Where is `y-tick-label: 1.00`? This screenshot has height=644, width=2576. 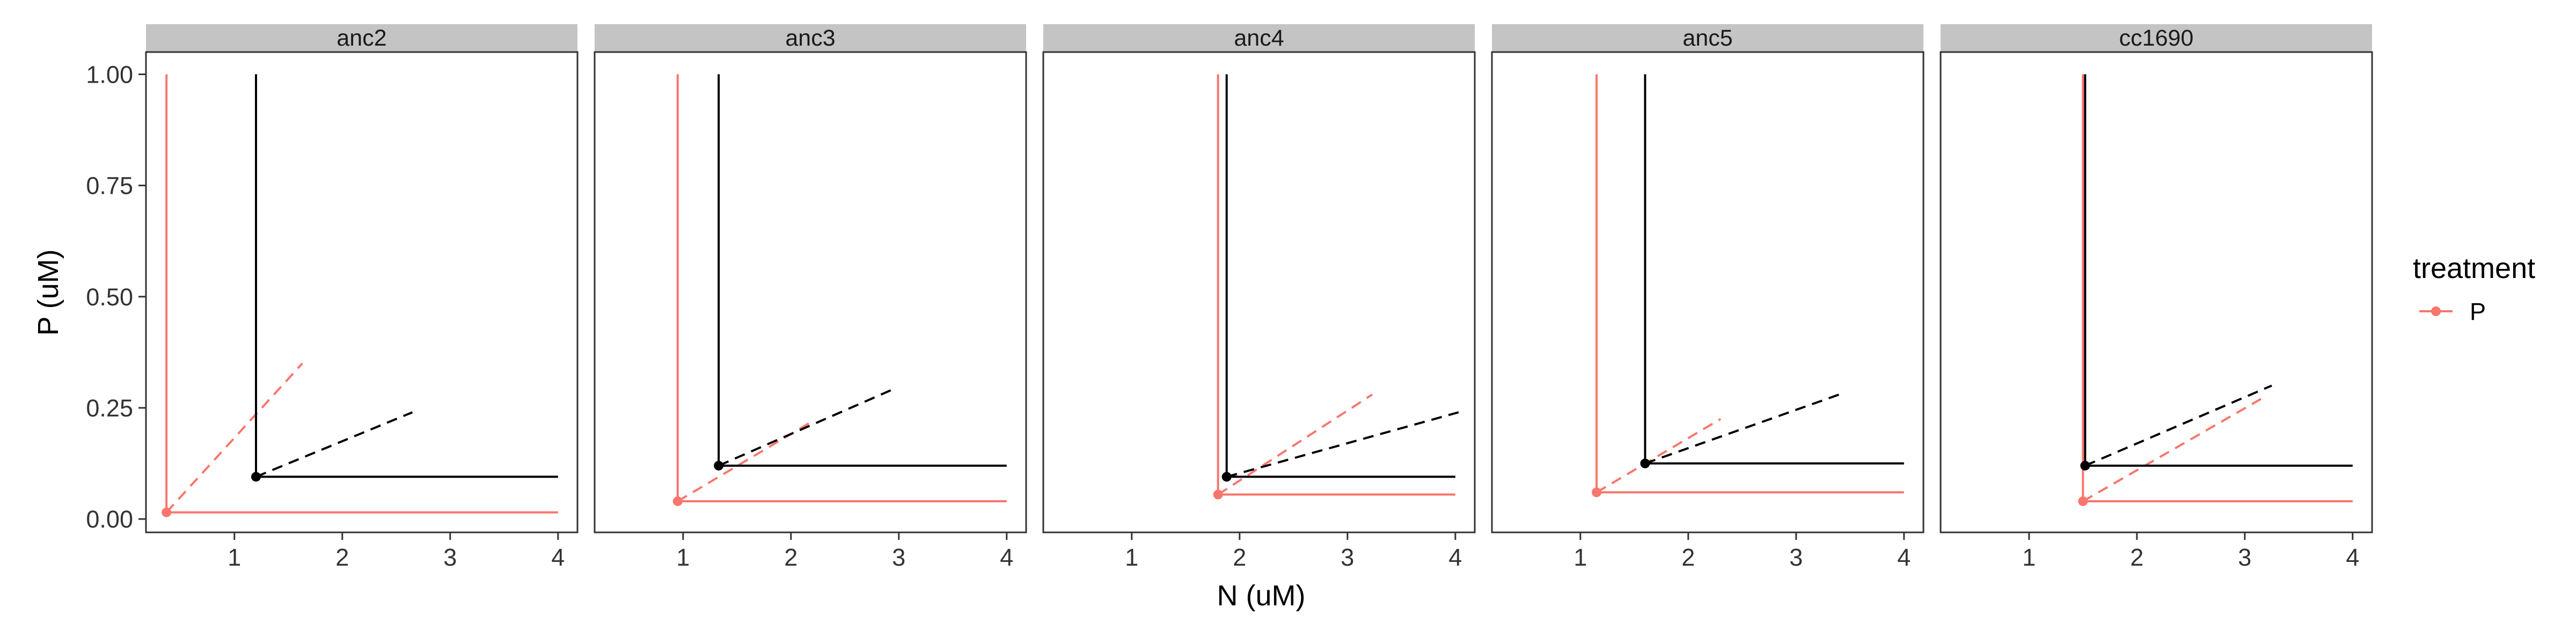 y-tick-label: 1.00 is located at coordinates (109, 74).